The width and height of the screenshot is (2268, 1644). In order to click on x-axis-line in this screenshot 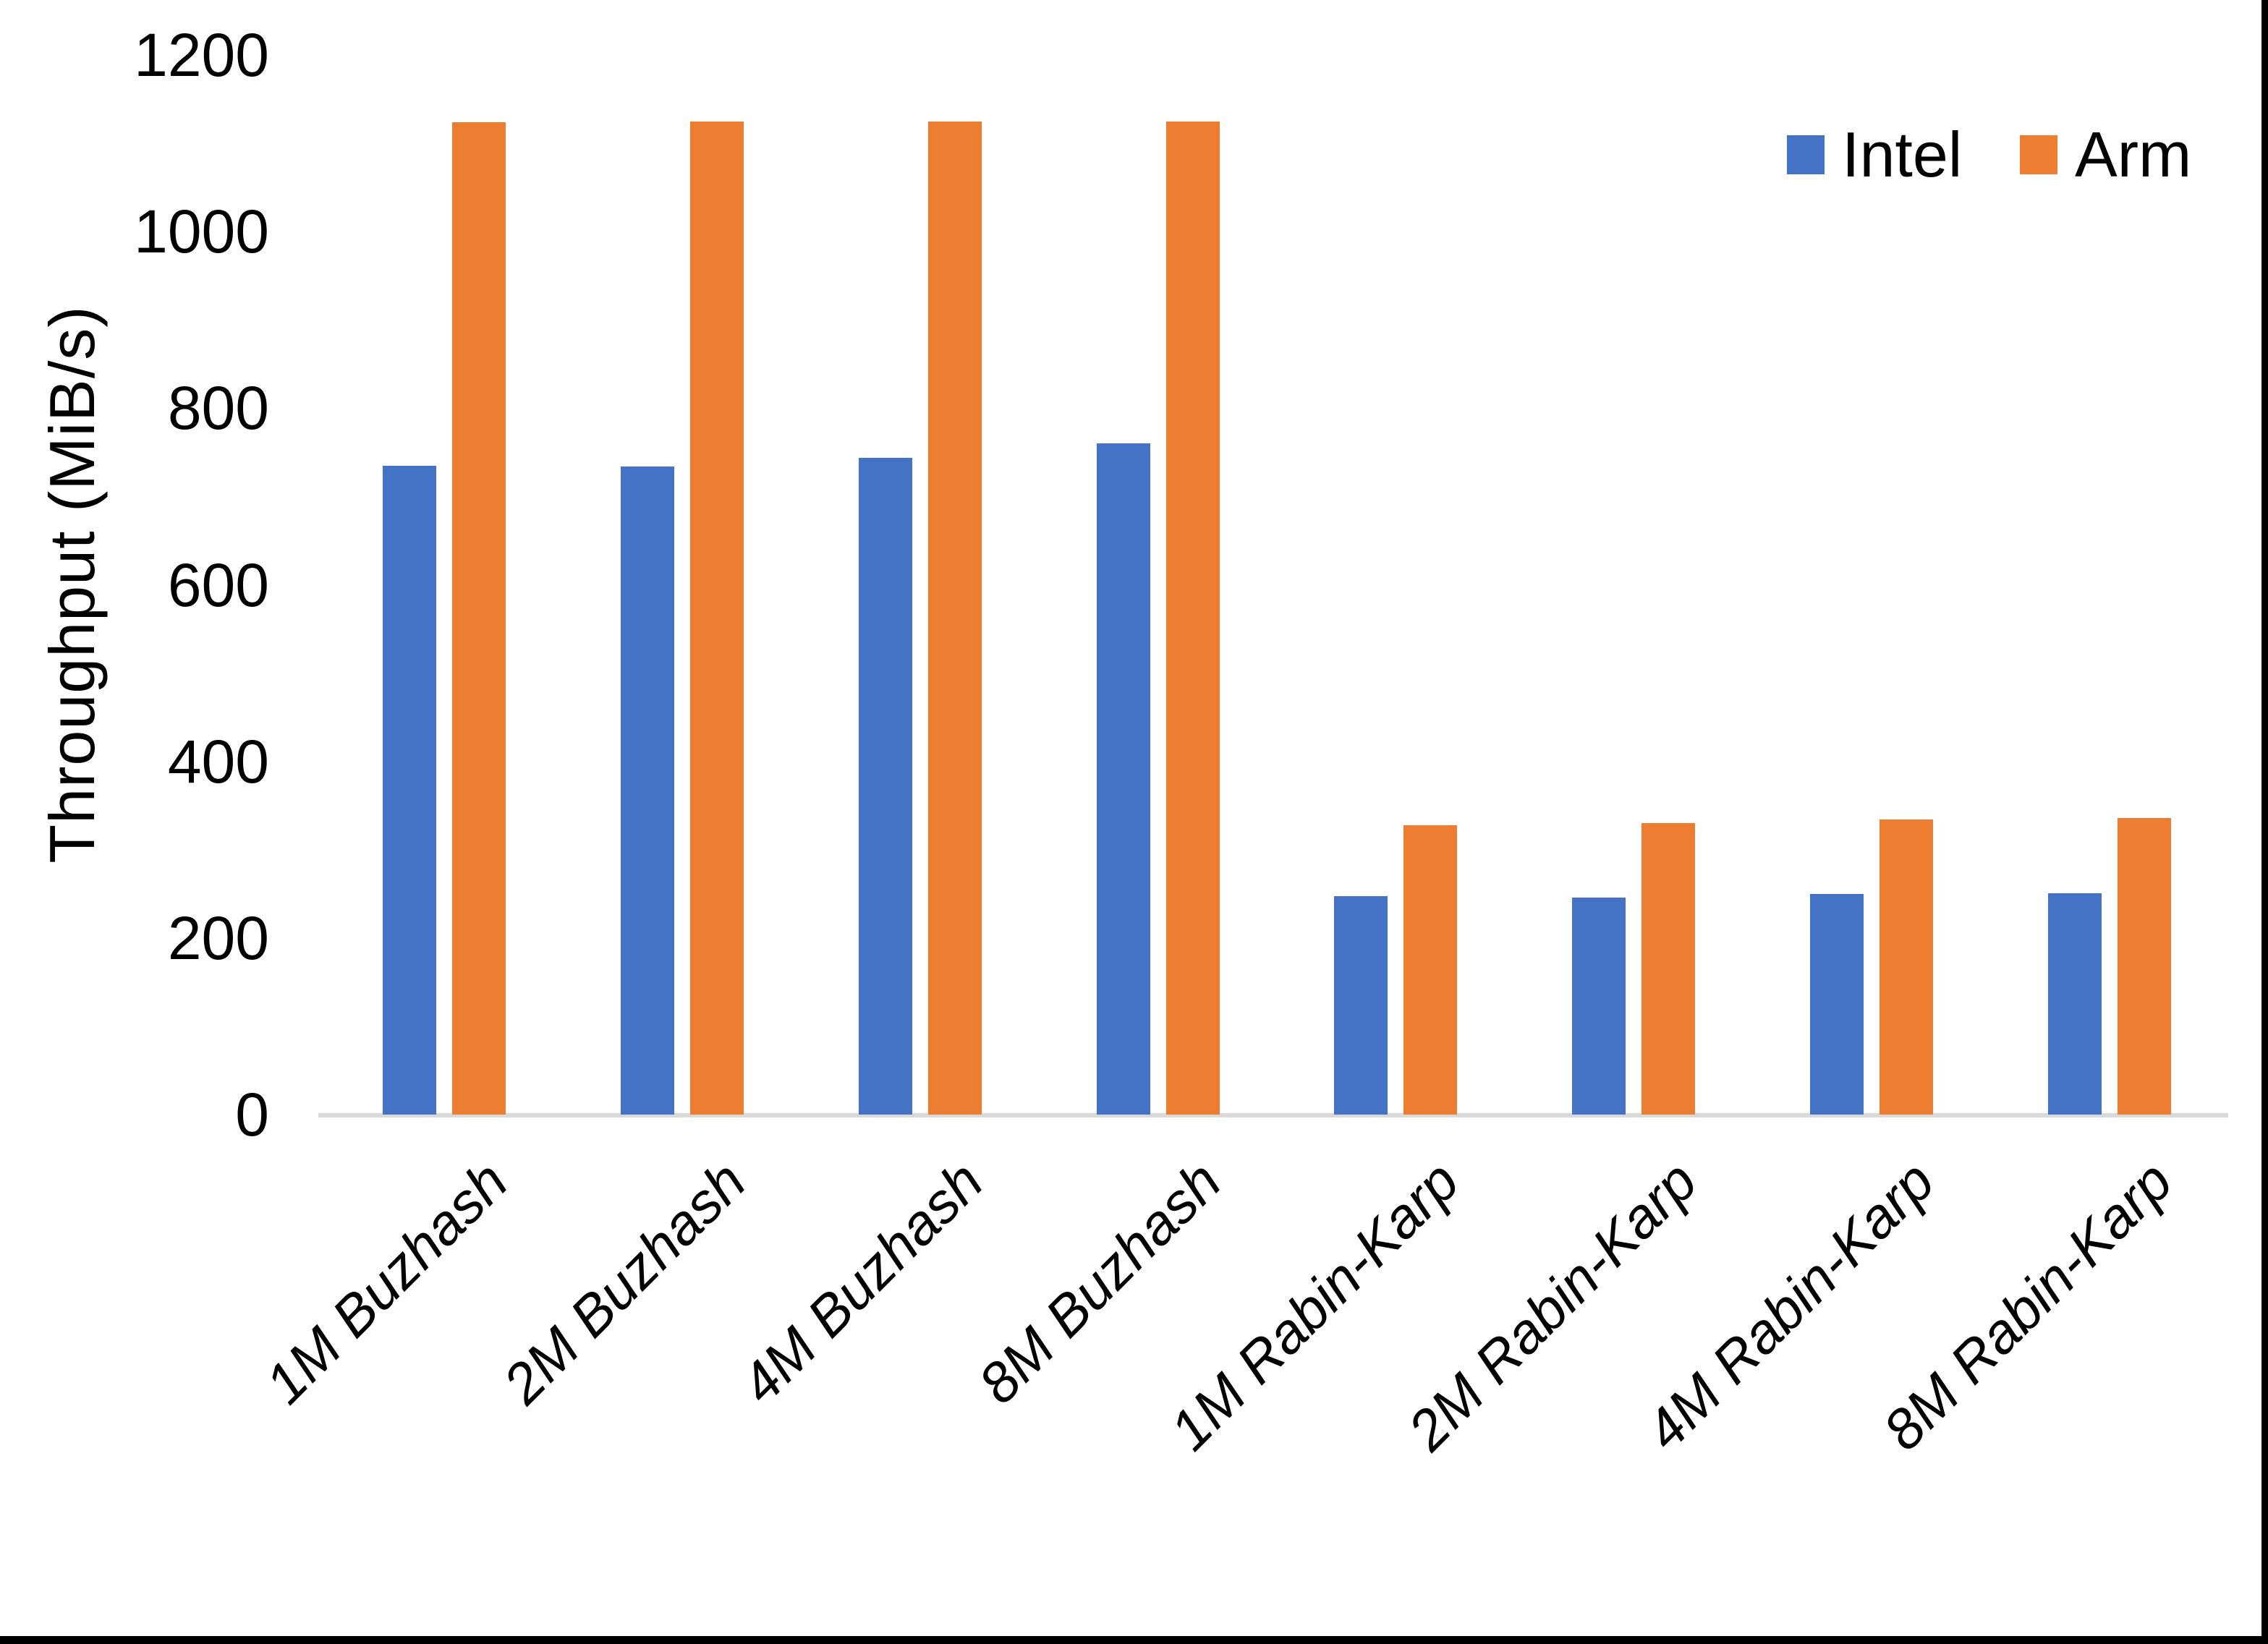, I will do `click(1273, 1115)`.